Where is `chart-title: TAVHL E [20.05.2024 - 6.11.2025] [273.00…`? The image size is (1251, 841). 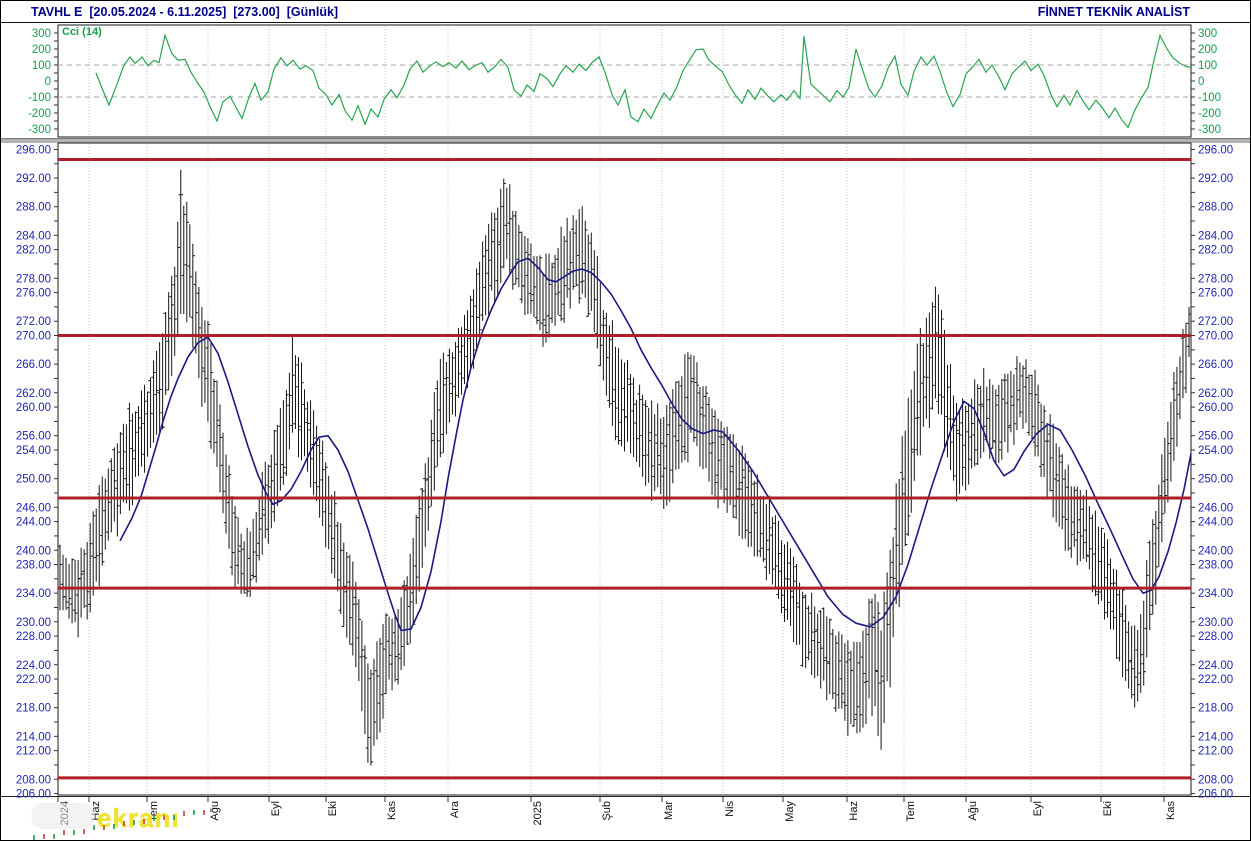
chart-title: TAVHL E [20.05.2024 - 6.11.2025] [273.00… is located at coordinates (185, 11).